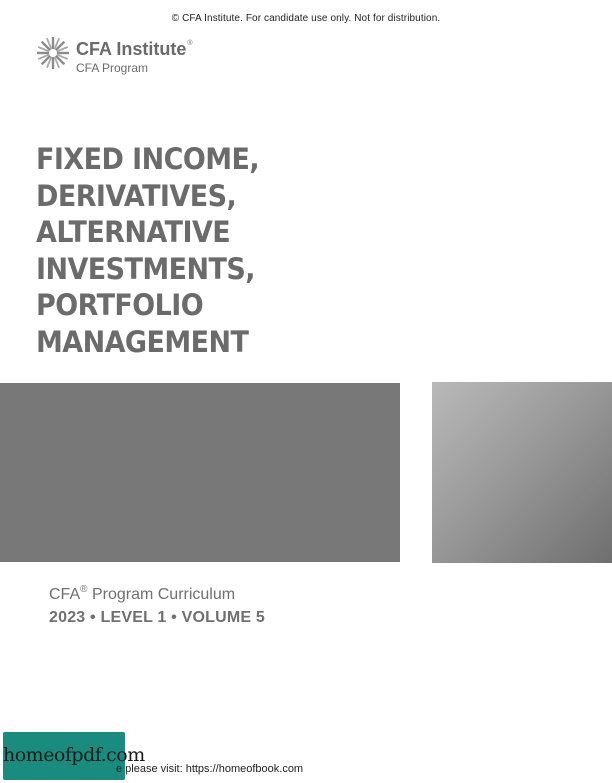 This screenshot has width=612, height=783. Describe the element at coordinates (120, 305) in the screenshot. I see `title-line: PORTFOLIO` at that location.